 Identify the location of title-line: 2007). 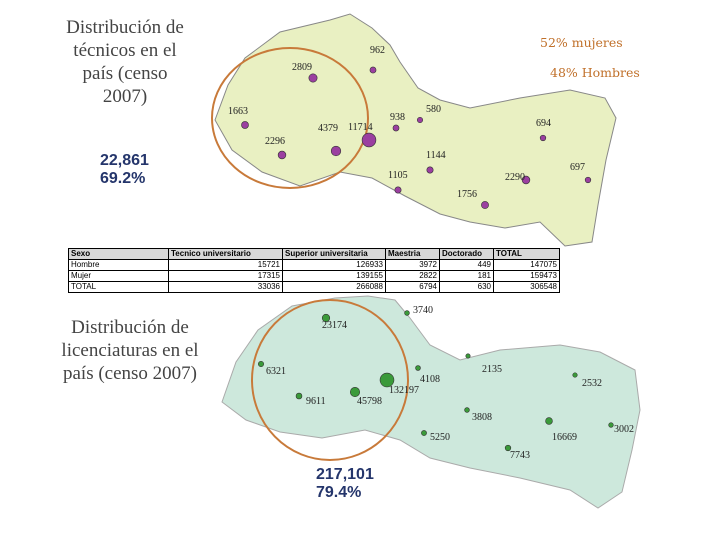
(125, 96).